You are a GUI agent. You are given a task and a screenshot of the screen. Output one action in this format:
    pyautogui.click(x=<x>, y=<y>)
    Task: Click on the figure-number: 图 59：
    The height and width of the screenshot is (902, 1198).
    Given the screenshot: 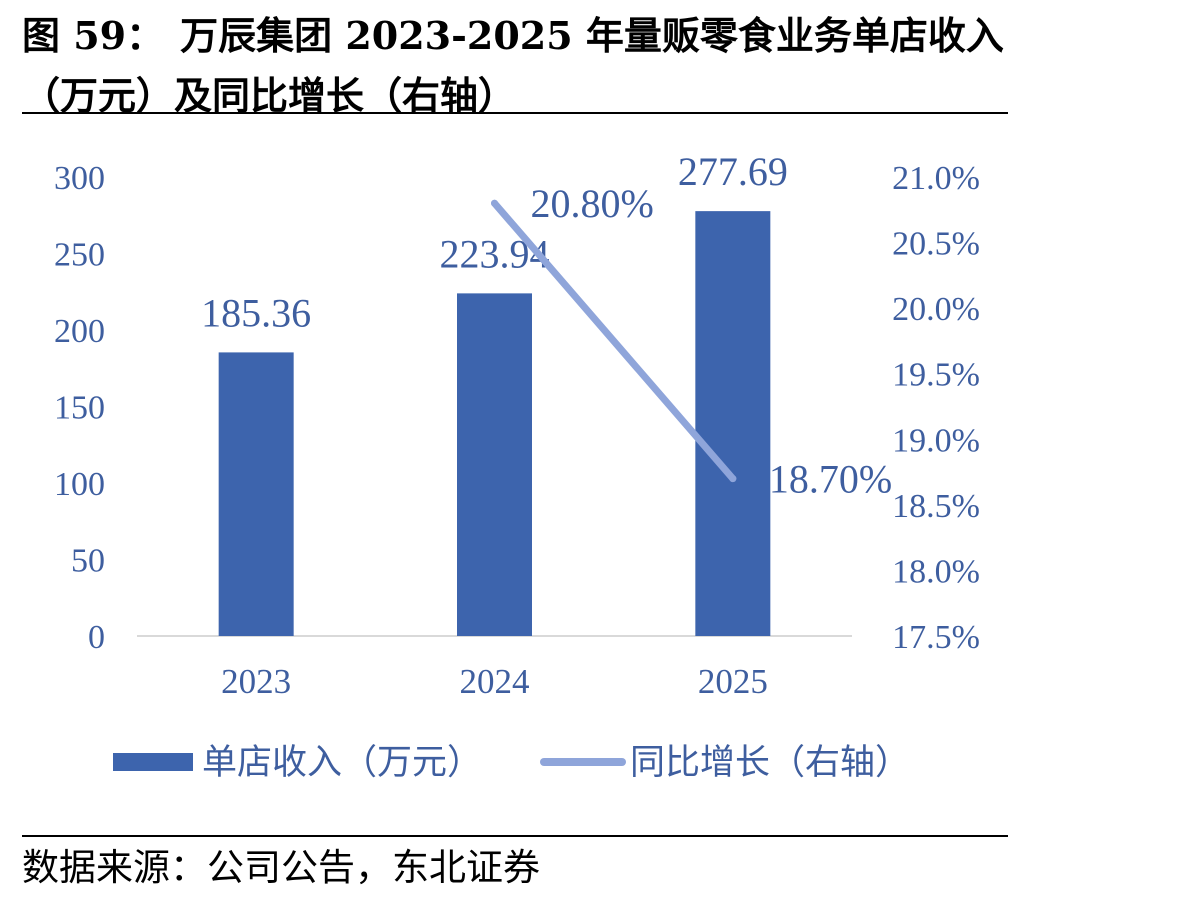 What is the action you would take?
    pyautogui.click(x=93, y=35)
    